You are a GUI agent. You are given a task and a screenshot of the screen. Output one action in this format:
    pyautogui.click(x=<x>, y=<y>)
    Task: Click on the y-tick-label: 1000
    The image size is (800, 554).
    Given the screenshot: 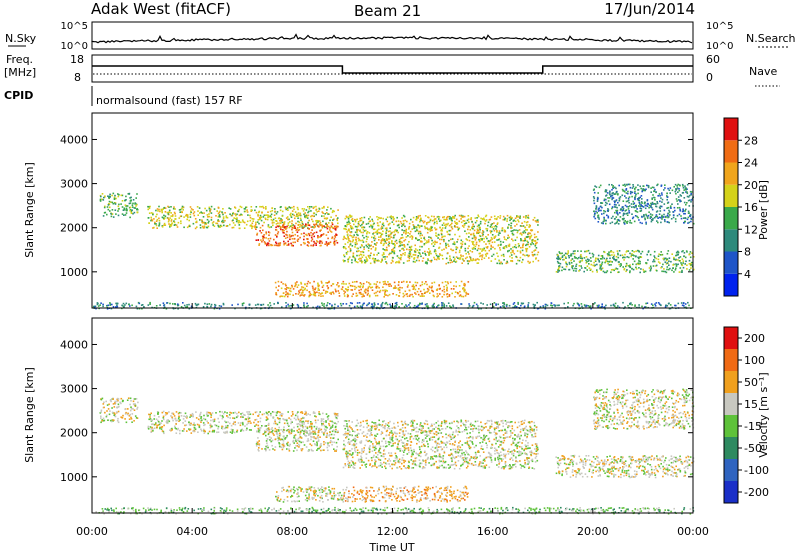 What is the action you would take?
    pyautogui.click(x=74, y=272)
    